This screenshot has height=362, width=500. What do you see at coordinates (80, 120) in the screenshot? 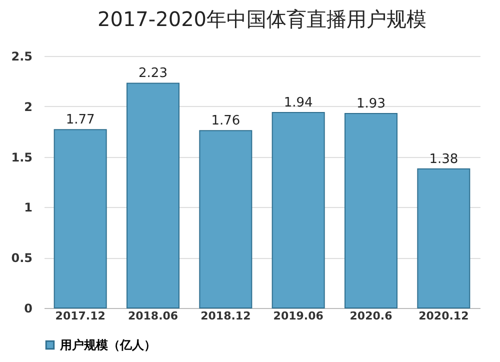
I see `data-label: 1.77` at bounding box center [80, 120].